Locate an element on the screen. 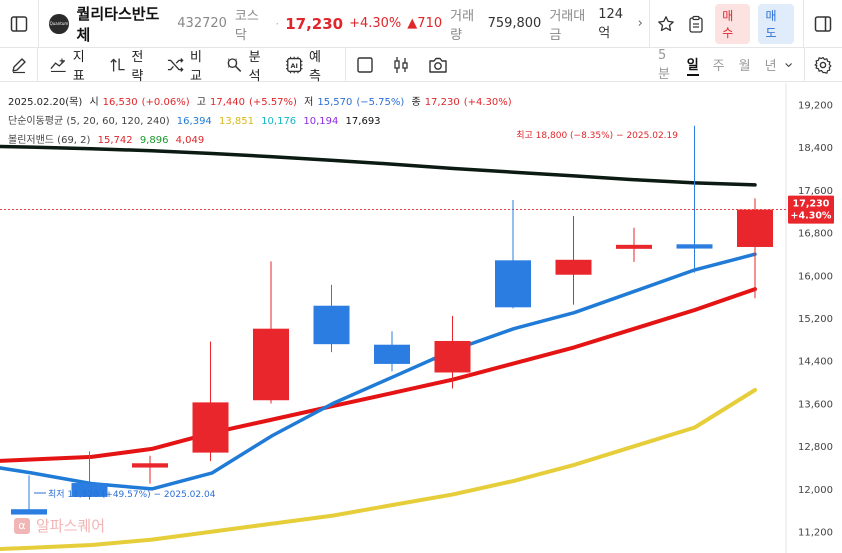 This screenshot has height=553, width=842. volume-value: 759,800 is located at coordinates (514, 23).